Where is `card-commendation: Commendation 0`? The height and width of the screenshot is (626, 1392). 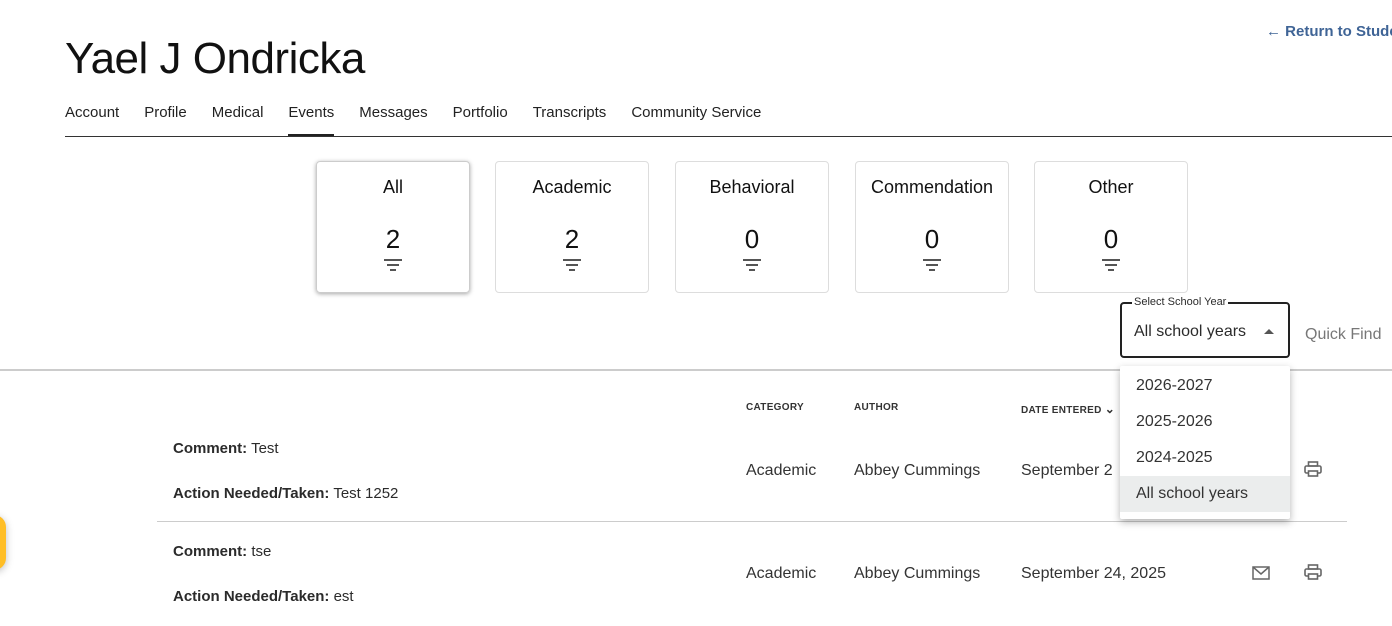
card-commendation: Commendation 0 is located at coordinates (932, 227).